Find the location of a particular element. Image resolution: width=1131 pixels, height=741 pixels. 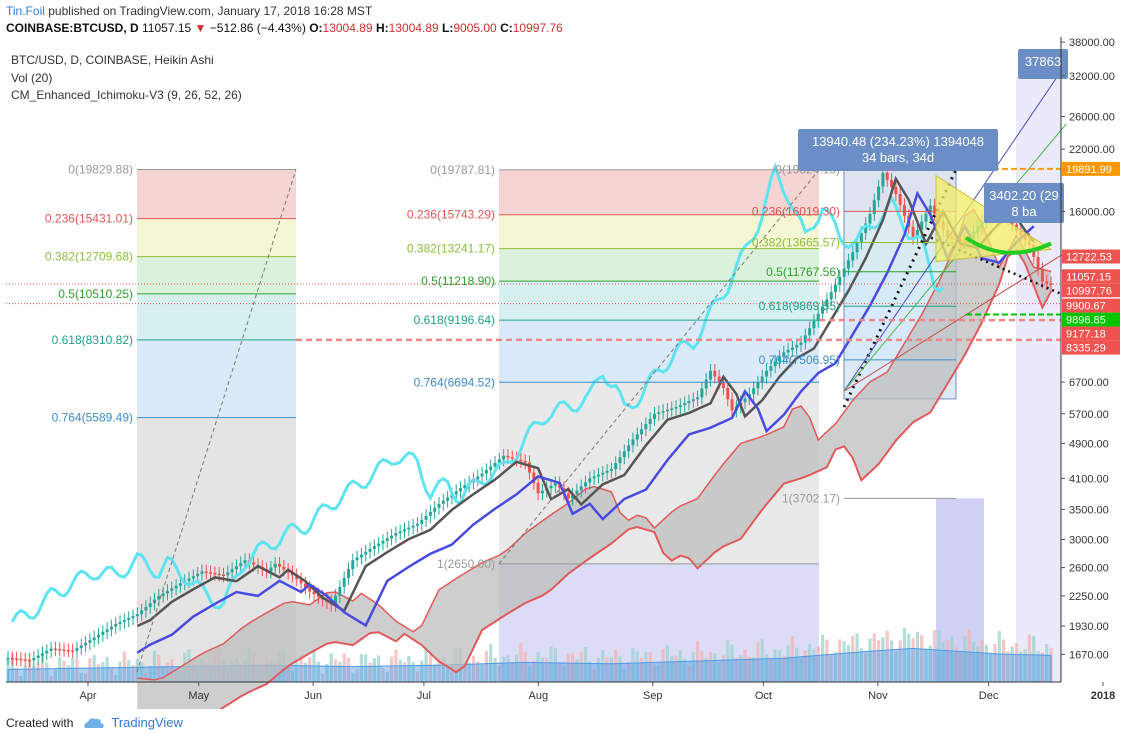

legend-volume: Vol (20) is located at coordinates (31, 78).